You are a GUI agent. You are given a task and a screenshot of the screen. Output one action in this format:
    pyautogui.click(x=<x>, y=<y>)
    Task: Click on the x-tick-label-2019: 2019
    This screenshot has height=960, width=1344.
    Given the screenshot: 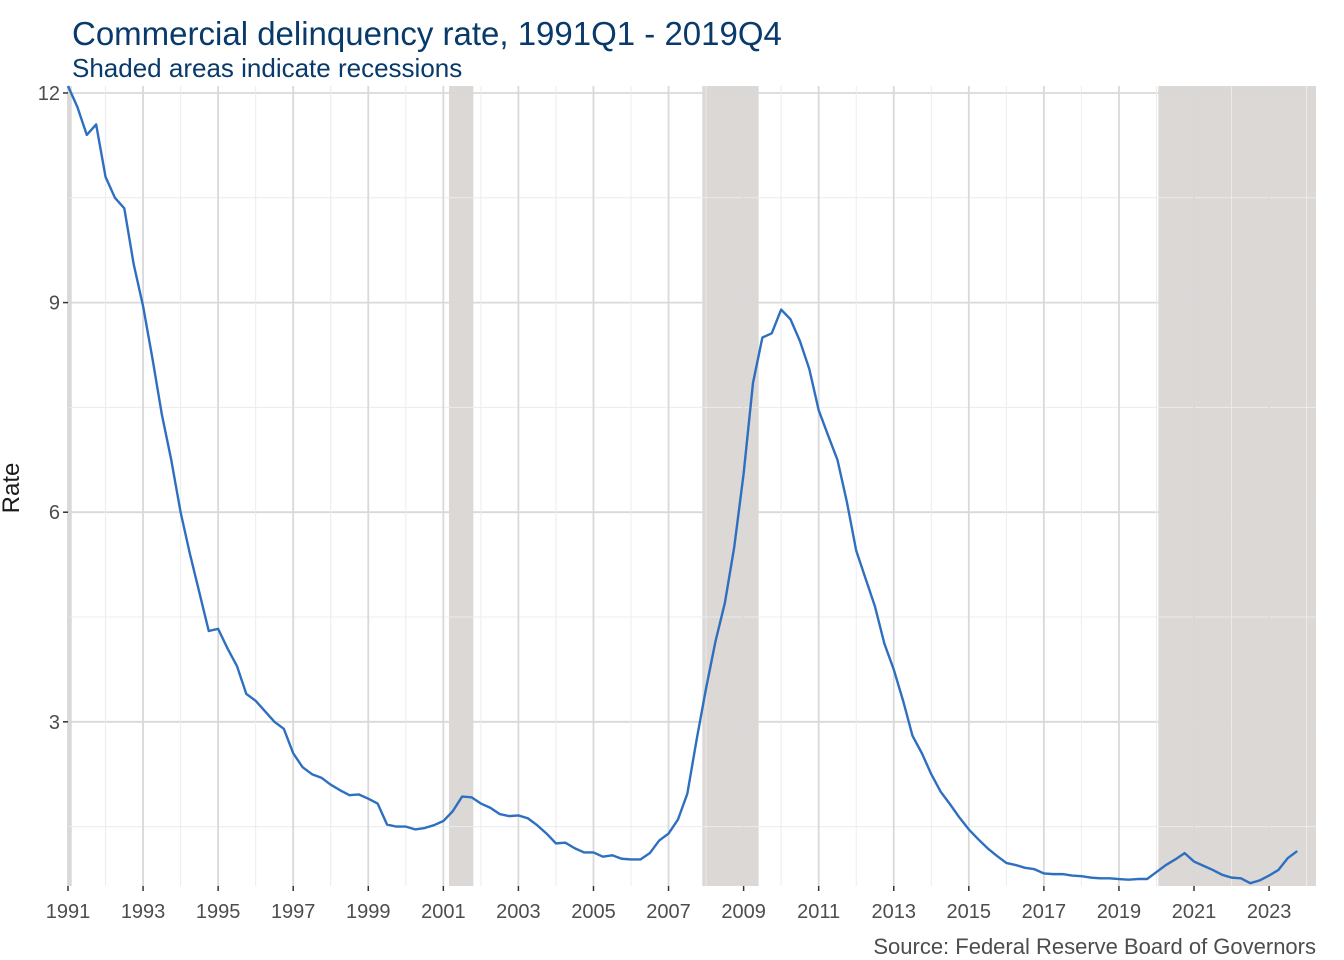 What is the action you would take?
    pyautogui.click(x=1119, y=912)
    